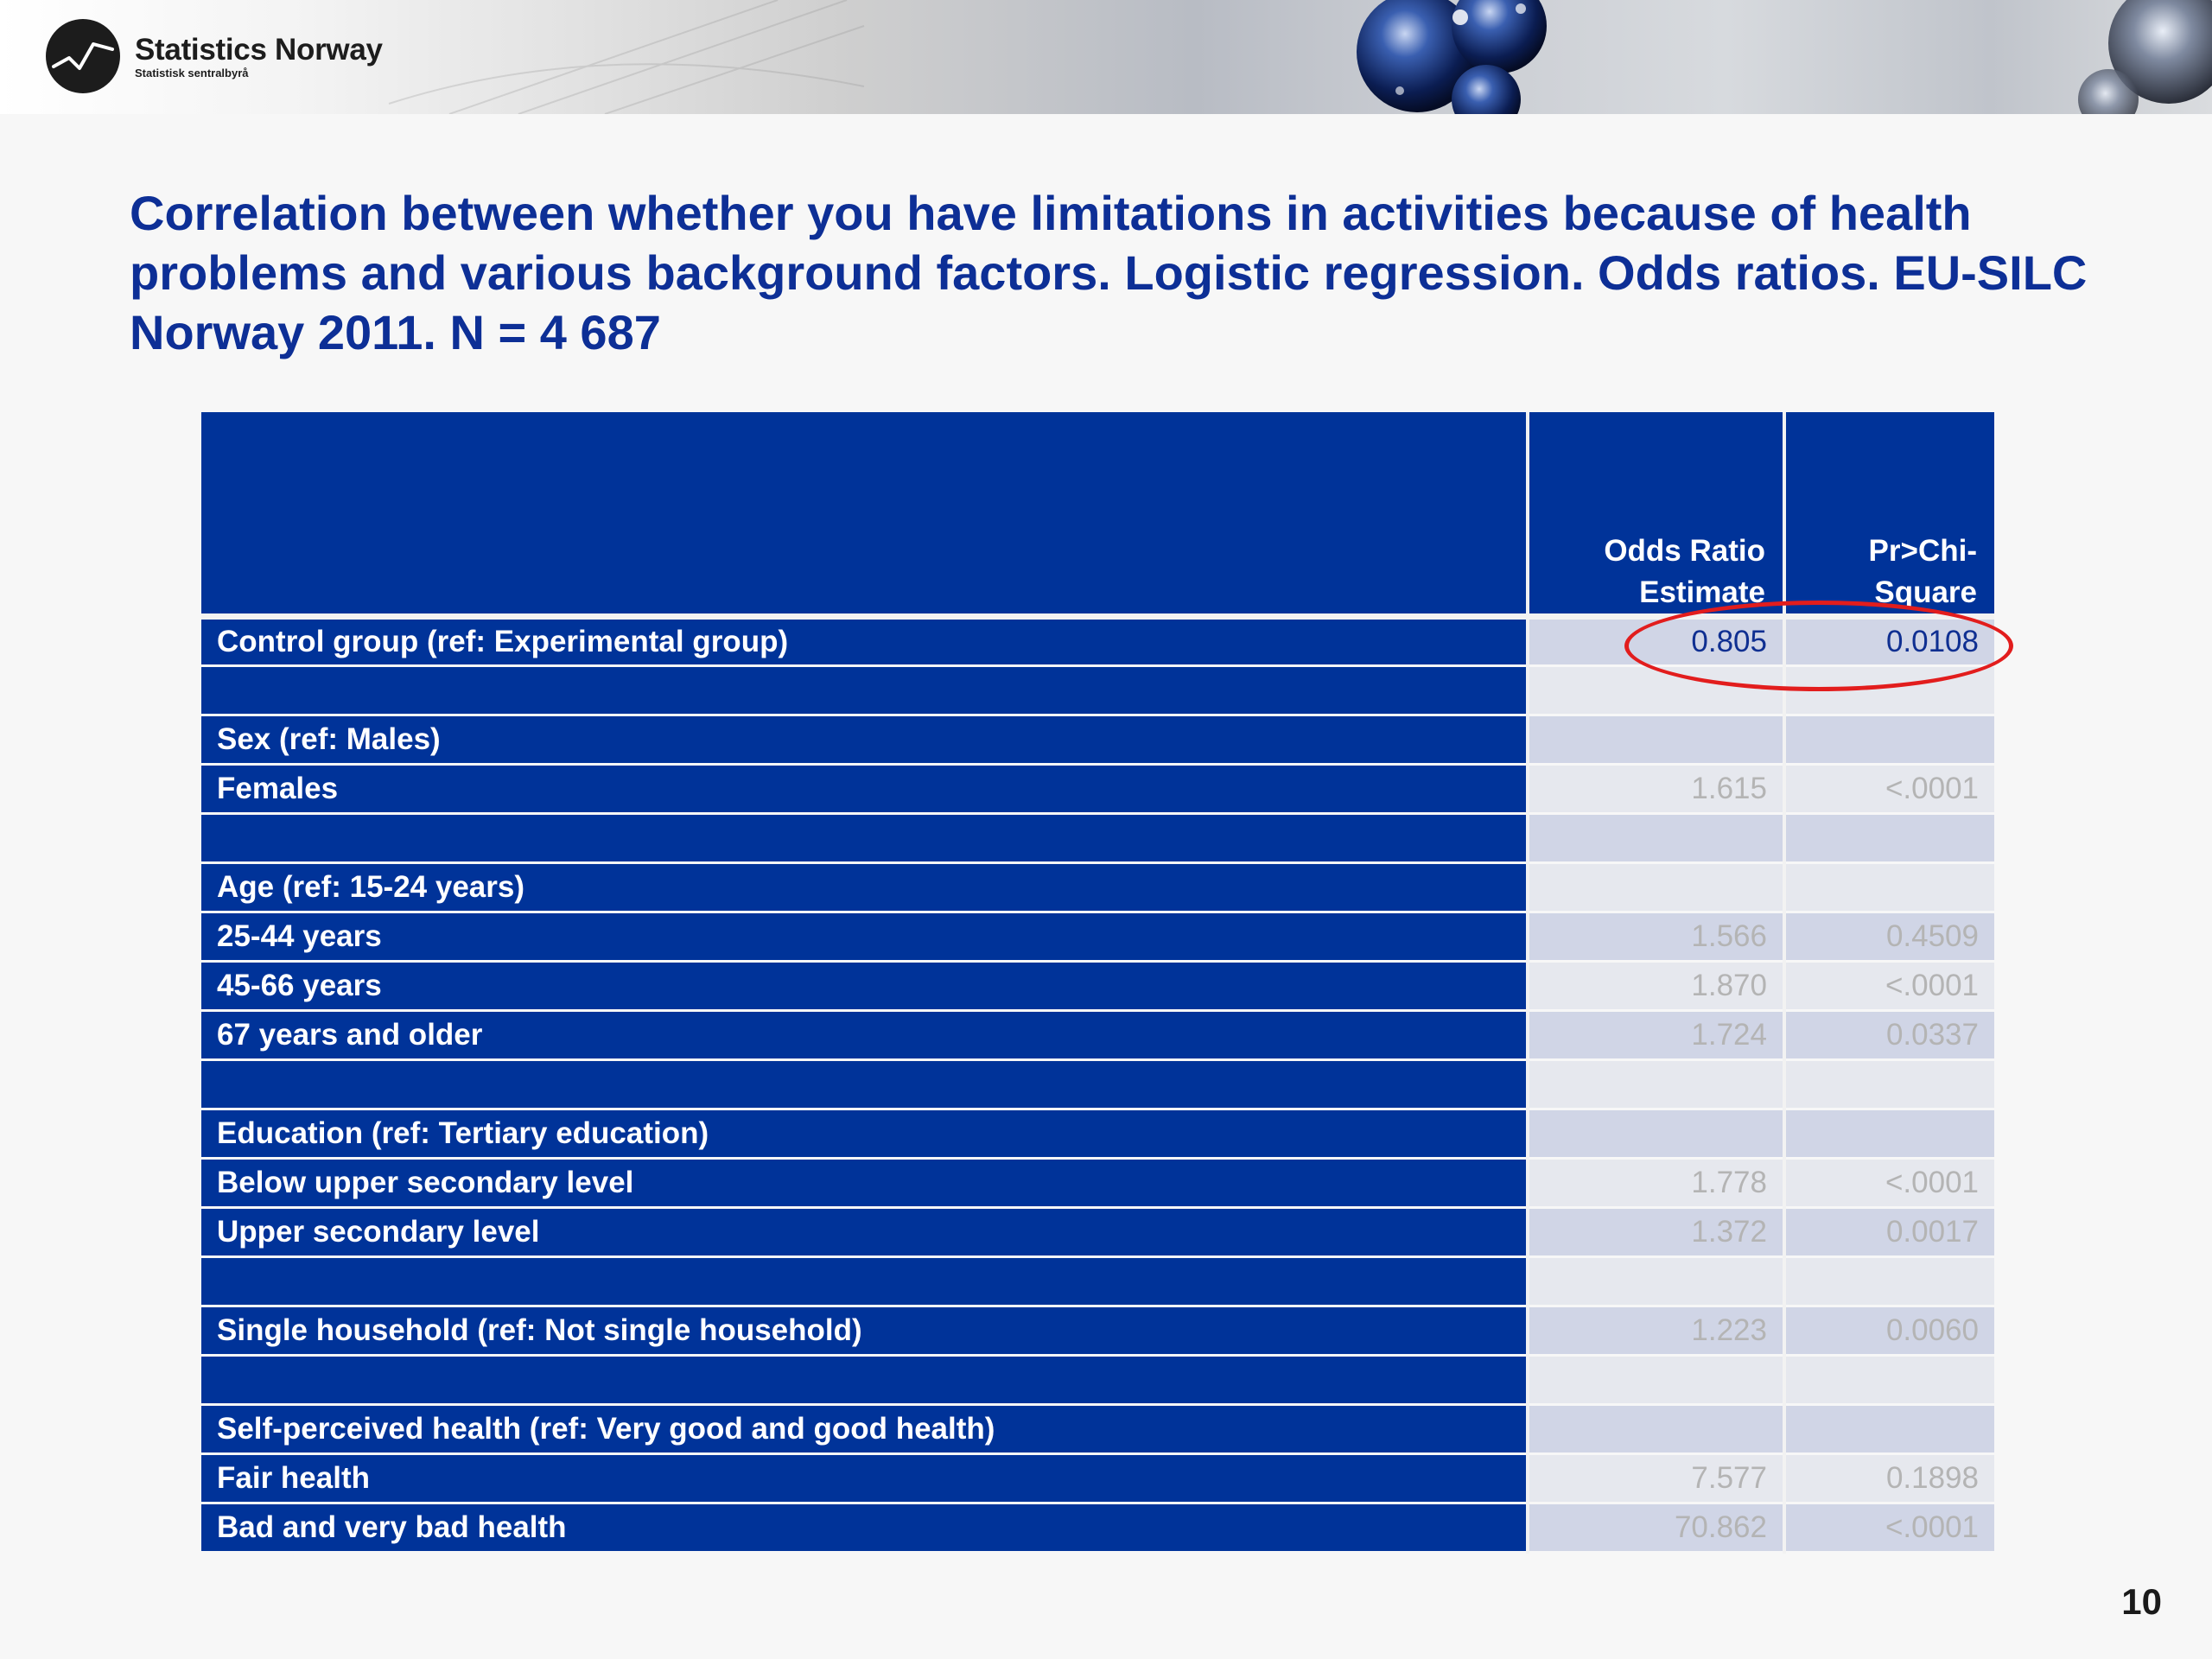 The height and width of the screenshot is (1659, 2212). I want to click on table-row: Education (ref: Tertiary education), so click(1097, 1134).